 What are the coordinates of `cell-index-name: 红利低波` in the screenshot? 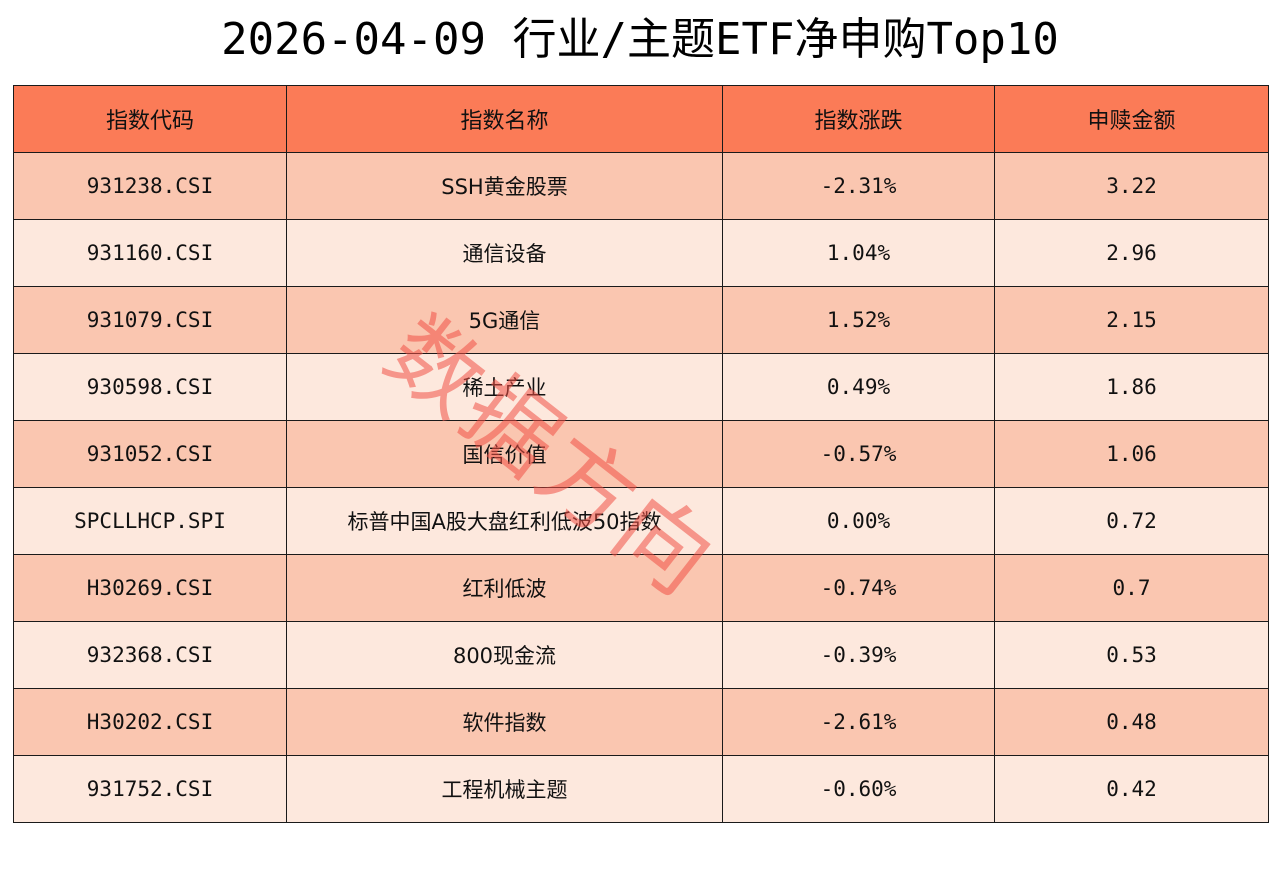 It's located at (504, 588).